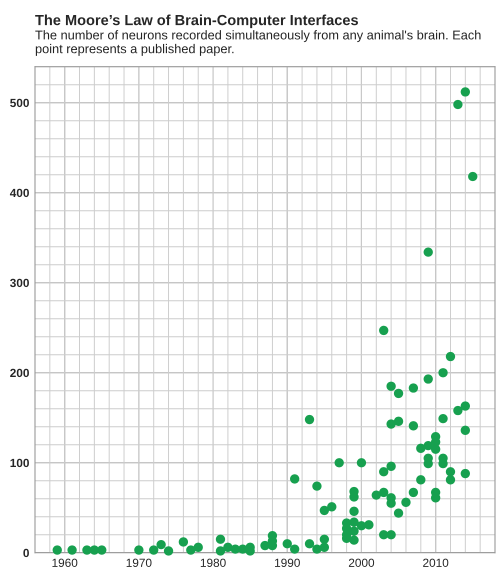  What do you see at coordinates (19, 463) in the screenshot?
I see `y-tick-label: 100` at bounding box center [19, 463].